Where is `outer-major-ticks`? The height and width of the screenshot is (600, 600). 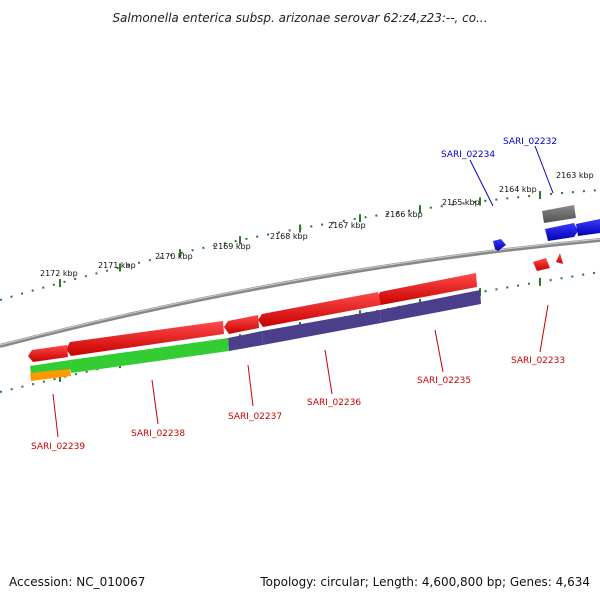
outer-major-ticks is located at coordinates (300, 239).